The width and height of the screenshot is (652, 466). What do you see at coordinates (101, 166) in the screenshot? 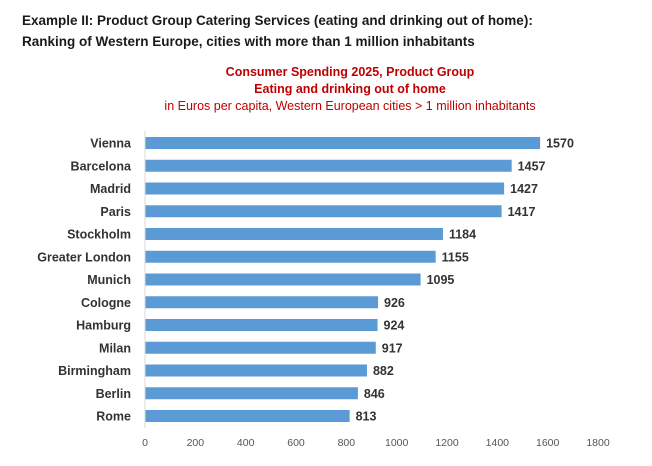
I see `category-label: Barcelona` at bounding box center [101, 166].